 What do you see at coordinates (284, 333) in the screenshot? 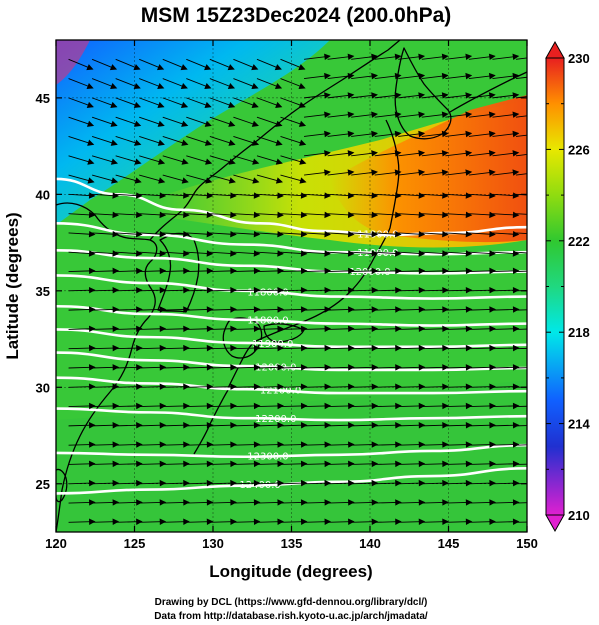
I see `shikoku-coastline` at bounding box center [284, 333].